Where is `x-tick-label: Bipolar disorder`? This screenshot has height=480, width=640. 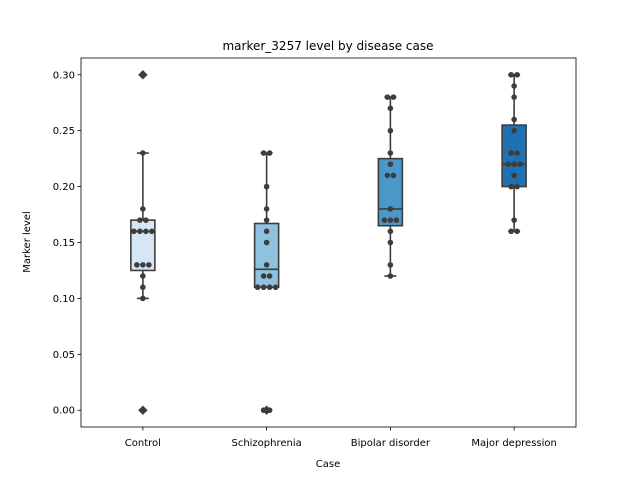
x-tick-label: Bipolar disorder is located at coordinates (391, 443).